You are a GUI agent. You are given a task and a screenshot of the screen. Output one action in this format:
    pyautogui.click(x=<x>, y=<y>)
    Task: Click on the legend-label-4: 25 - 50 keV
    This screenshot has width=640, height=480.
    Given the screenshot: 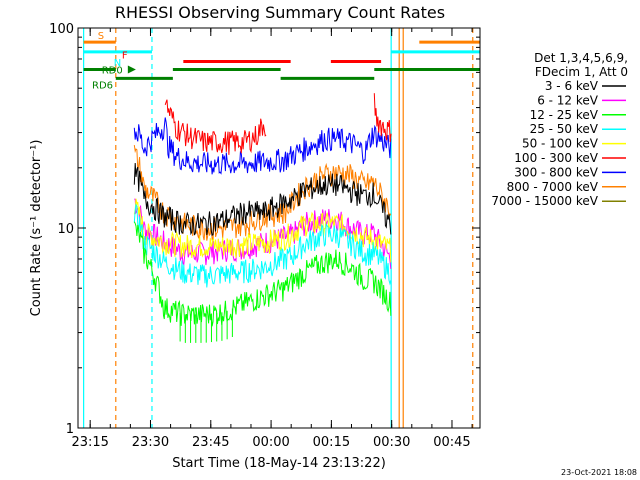 What is the action you would take?
    pyautogui.click(x=564, y=129)
    